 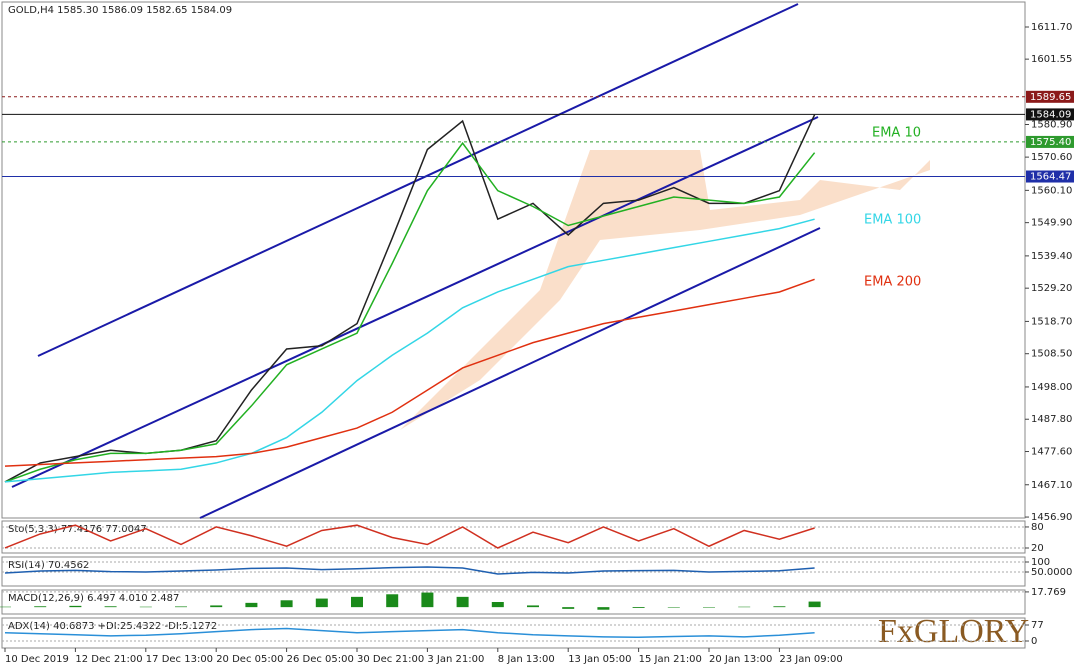 I want to click on x-tick-label: 23 Jan 09:00, so click(x=810, y=659).